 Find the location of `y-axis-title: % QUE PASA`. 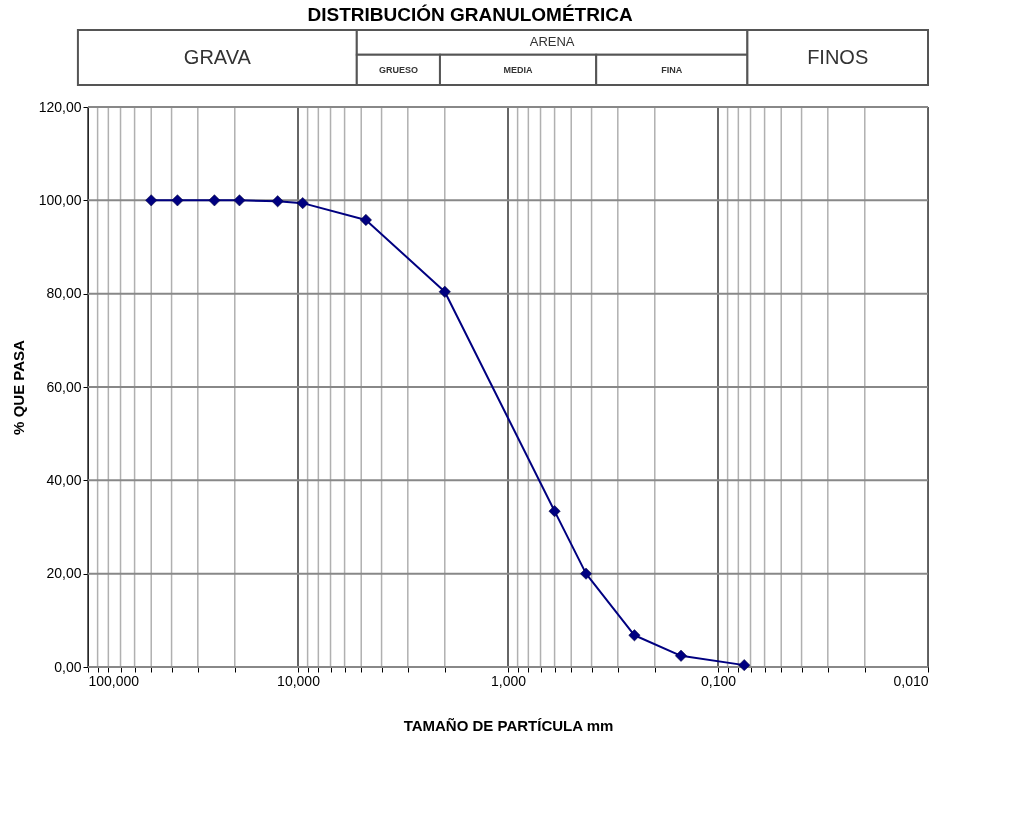

y-axis-title: % QUE PASA is located at coordinates (18, 387).